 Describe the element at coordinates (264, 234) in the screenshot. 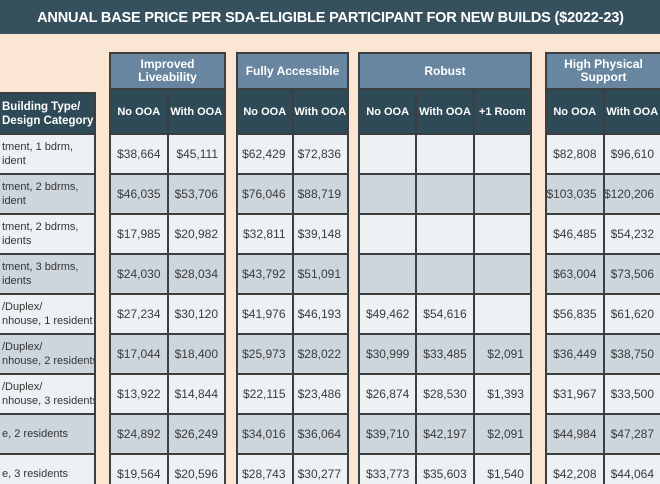

I see `price-cell: $32,811` at that location.